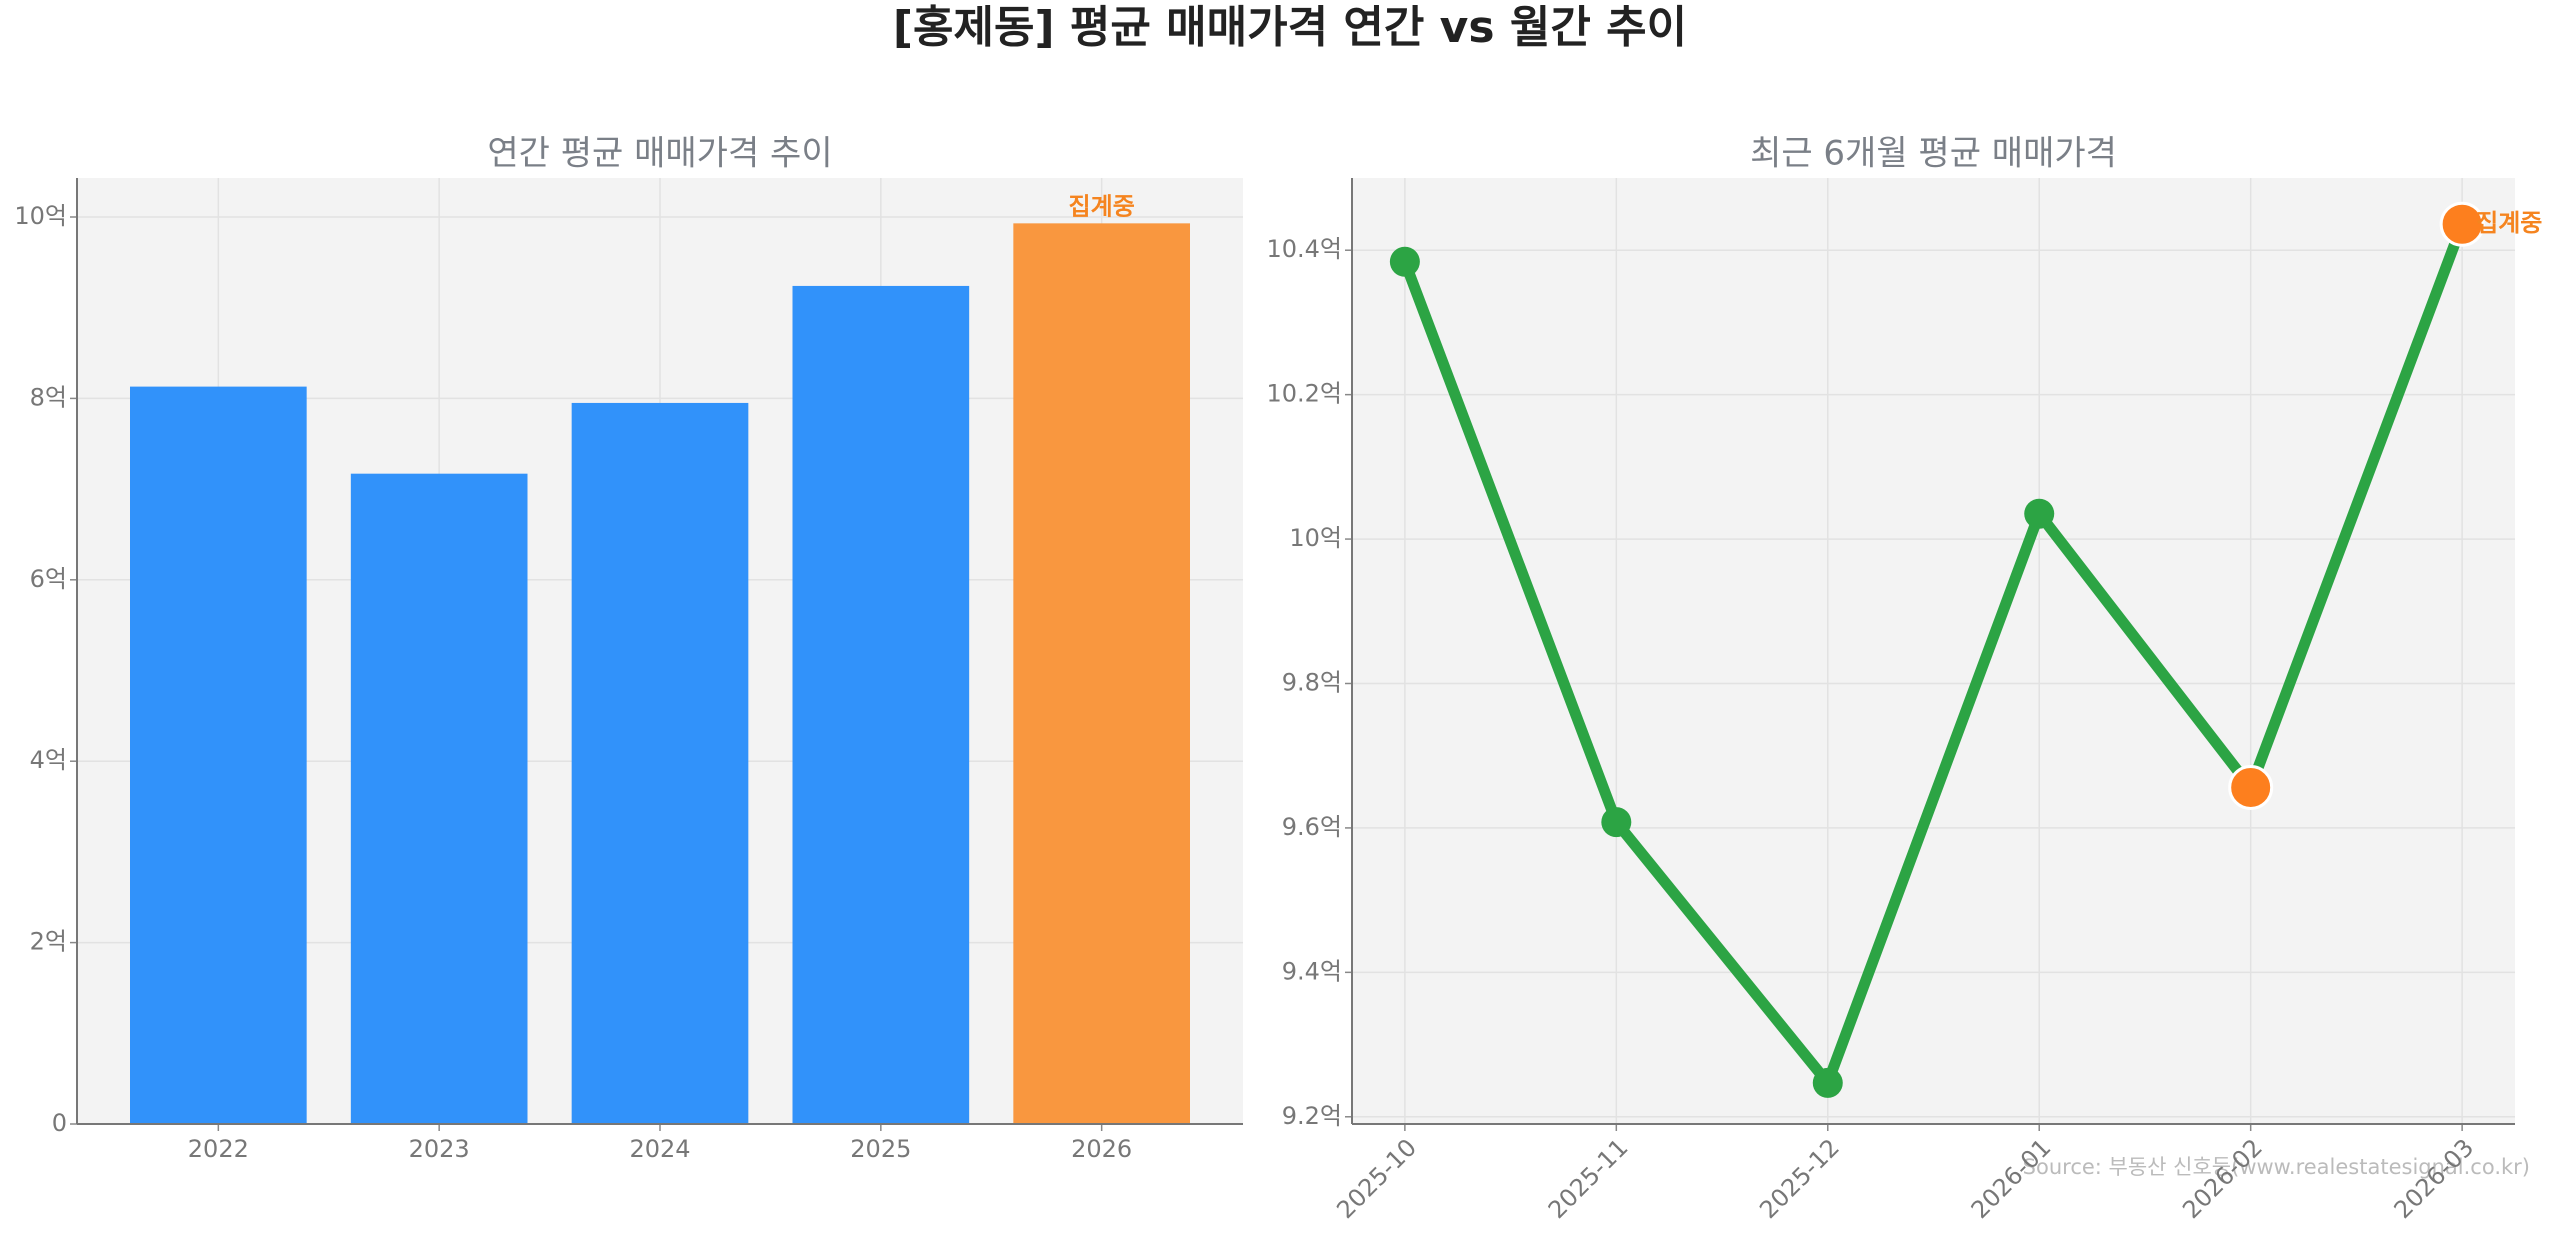 The image size is (2560, 1235). I want to click on y-tick-label: 8억, so click(48, 397).